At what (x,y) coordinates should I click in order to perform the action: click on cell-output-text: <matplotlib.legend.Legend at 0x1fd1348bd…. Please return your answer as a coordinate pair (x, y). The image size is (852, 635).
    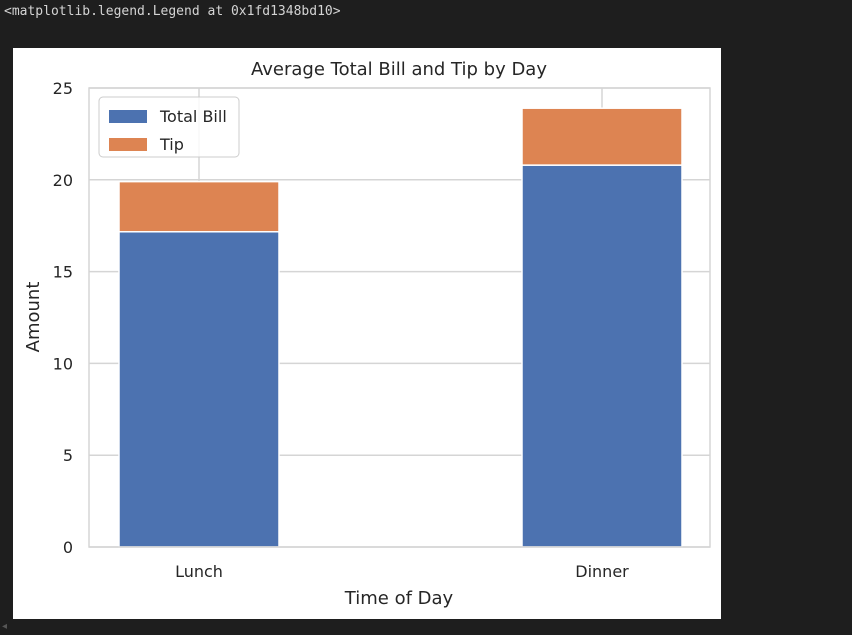
    Looking at the image, I should click on (172, 11).